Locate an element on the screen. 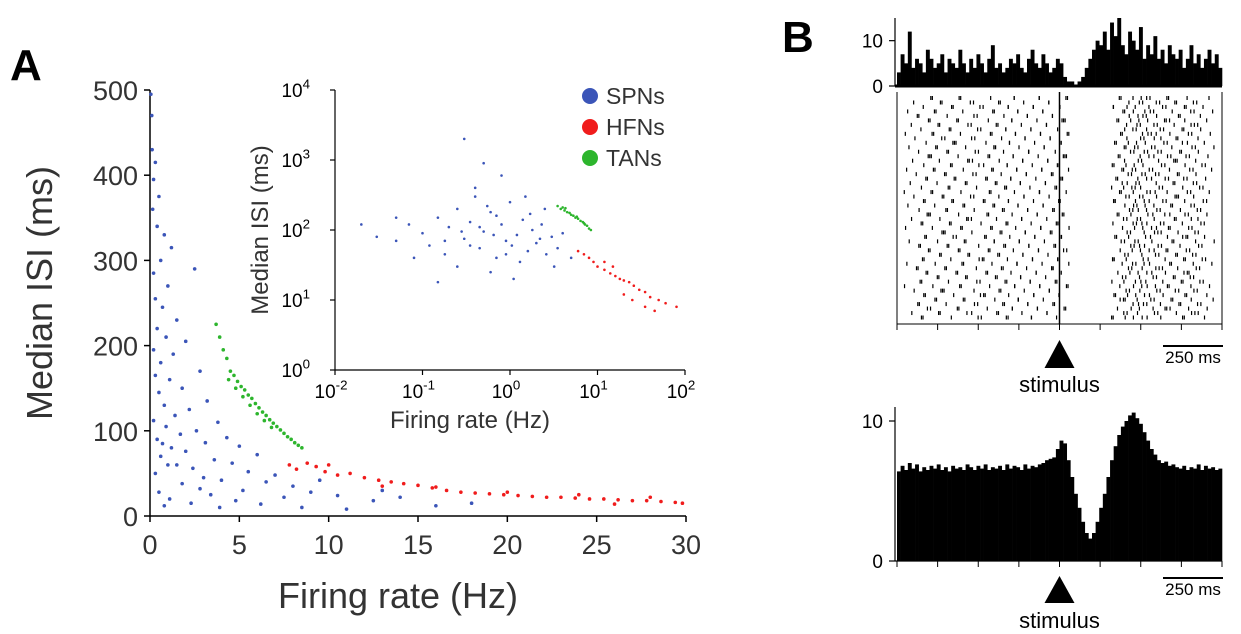 This screenshot has height=634, width=1241. inset-x-tick-label-exp: -2 is located at coordinates (342, 384).